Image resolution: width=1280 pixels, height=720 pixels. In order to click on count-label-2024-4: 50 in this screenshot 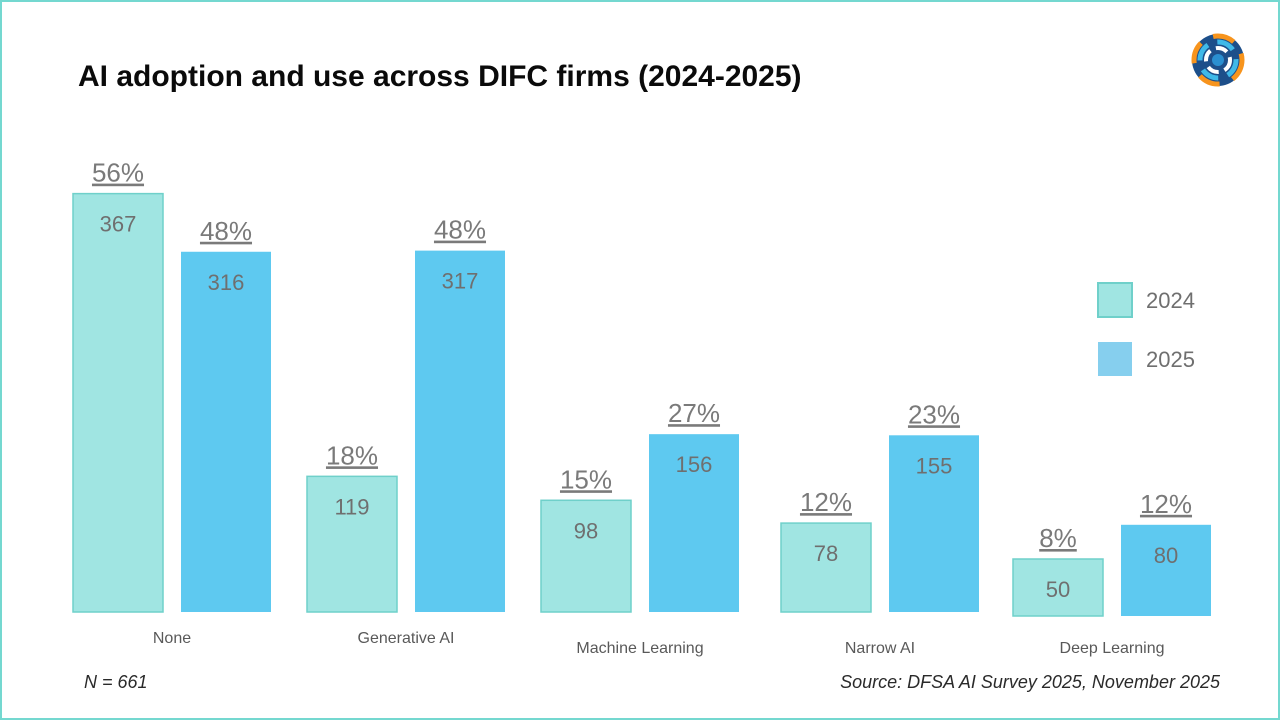, I will do `click(1058, 589)`.